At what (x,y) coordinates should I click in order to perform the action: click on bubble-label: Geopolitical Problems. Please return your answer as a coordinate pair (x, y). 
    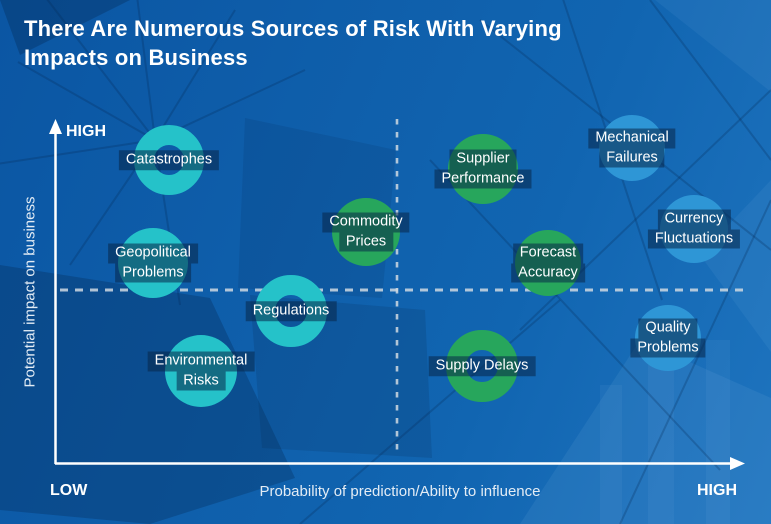
    Looking at the image, I should click on (153, 263).